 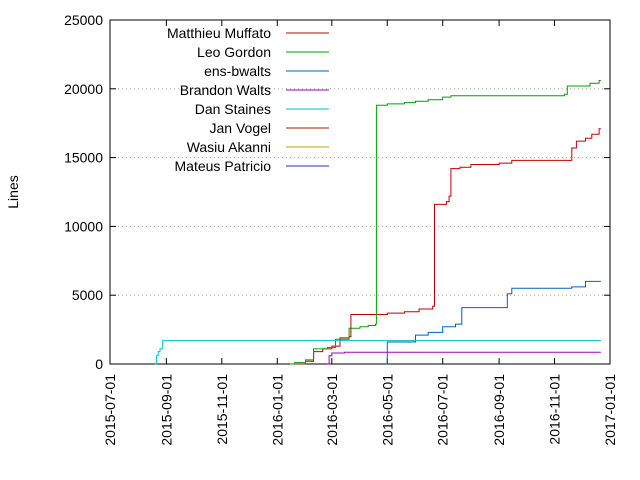 What do you see at coordinates (222, 409) in the screenshot?
I see `x-tick-label: 2015-11-01` at bounding box center [222, 409].